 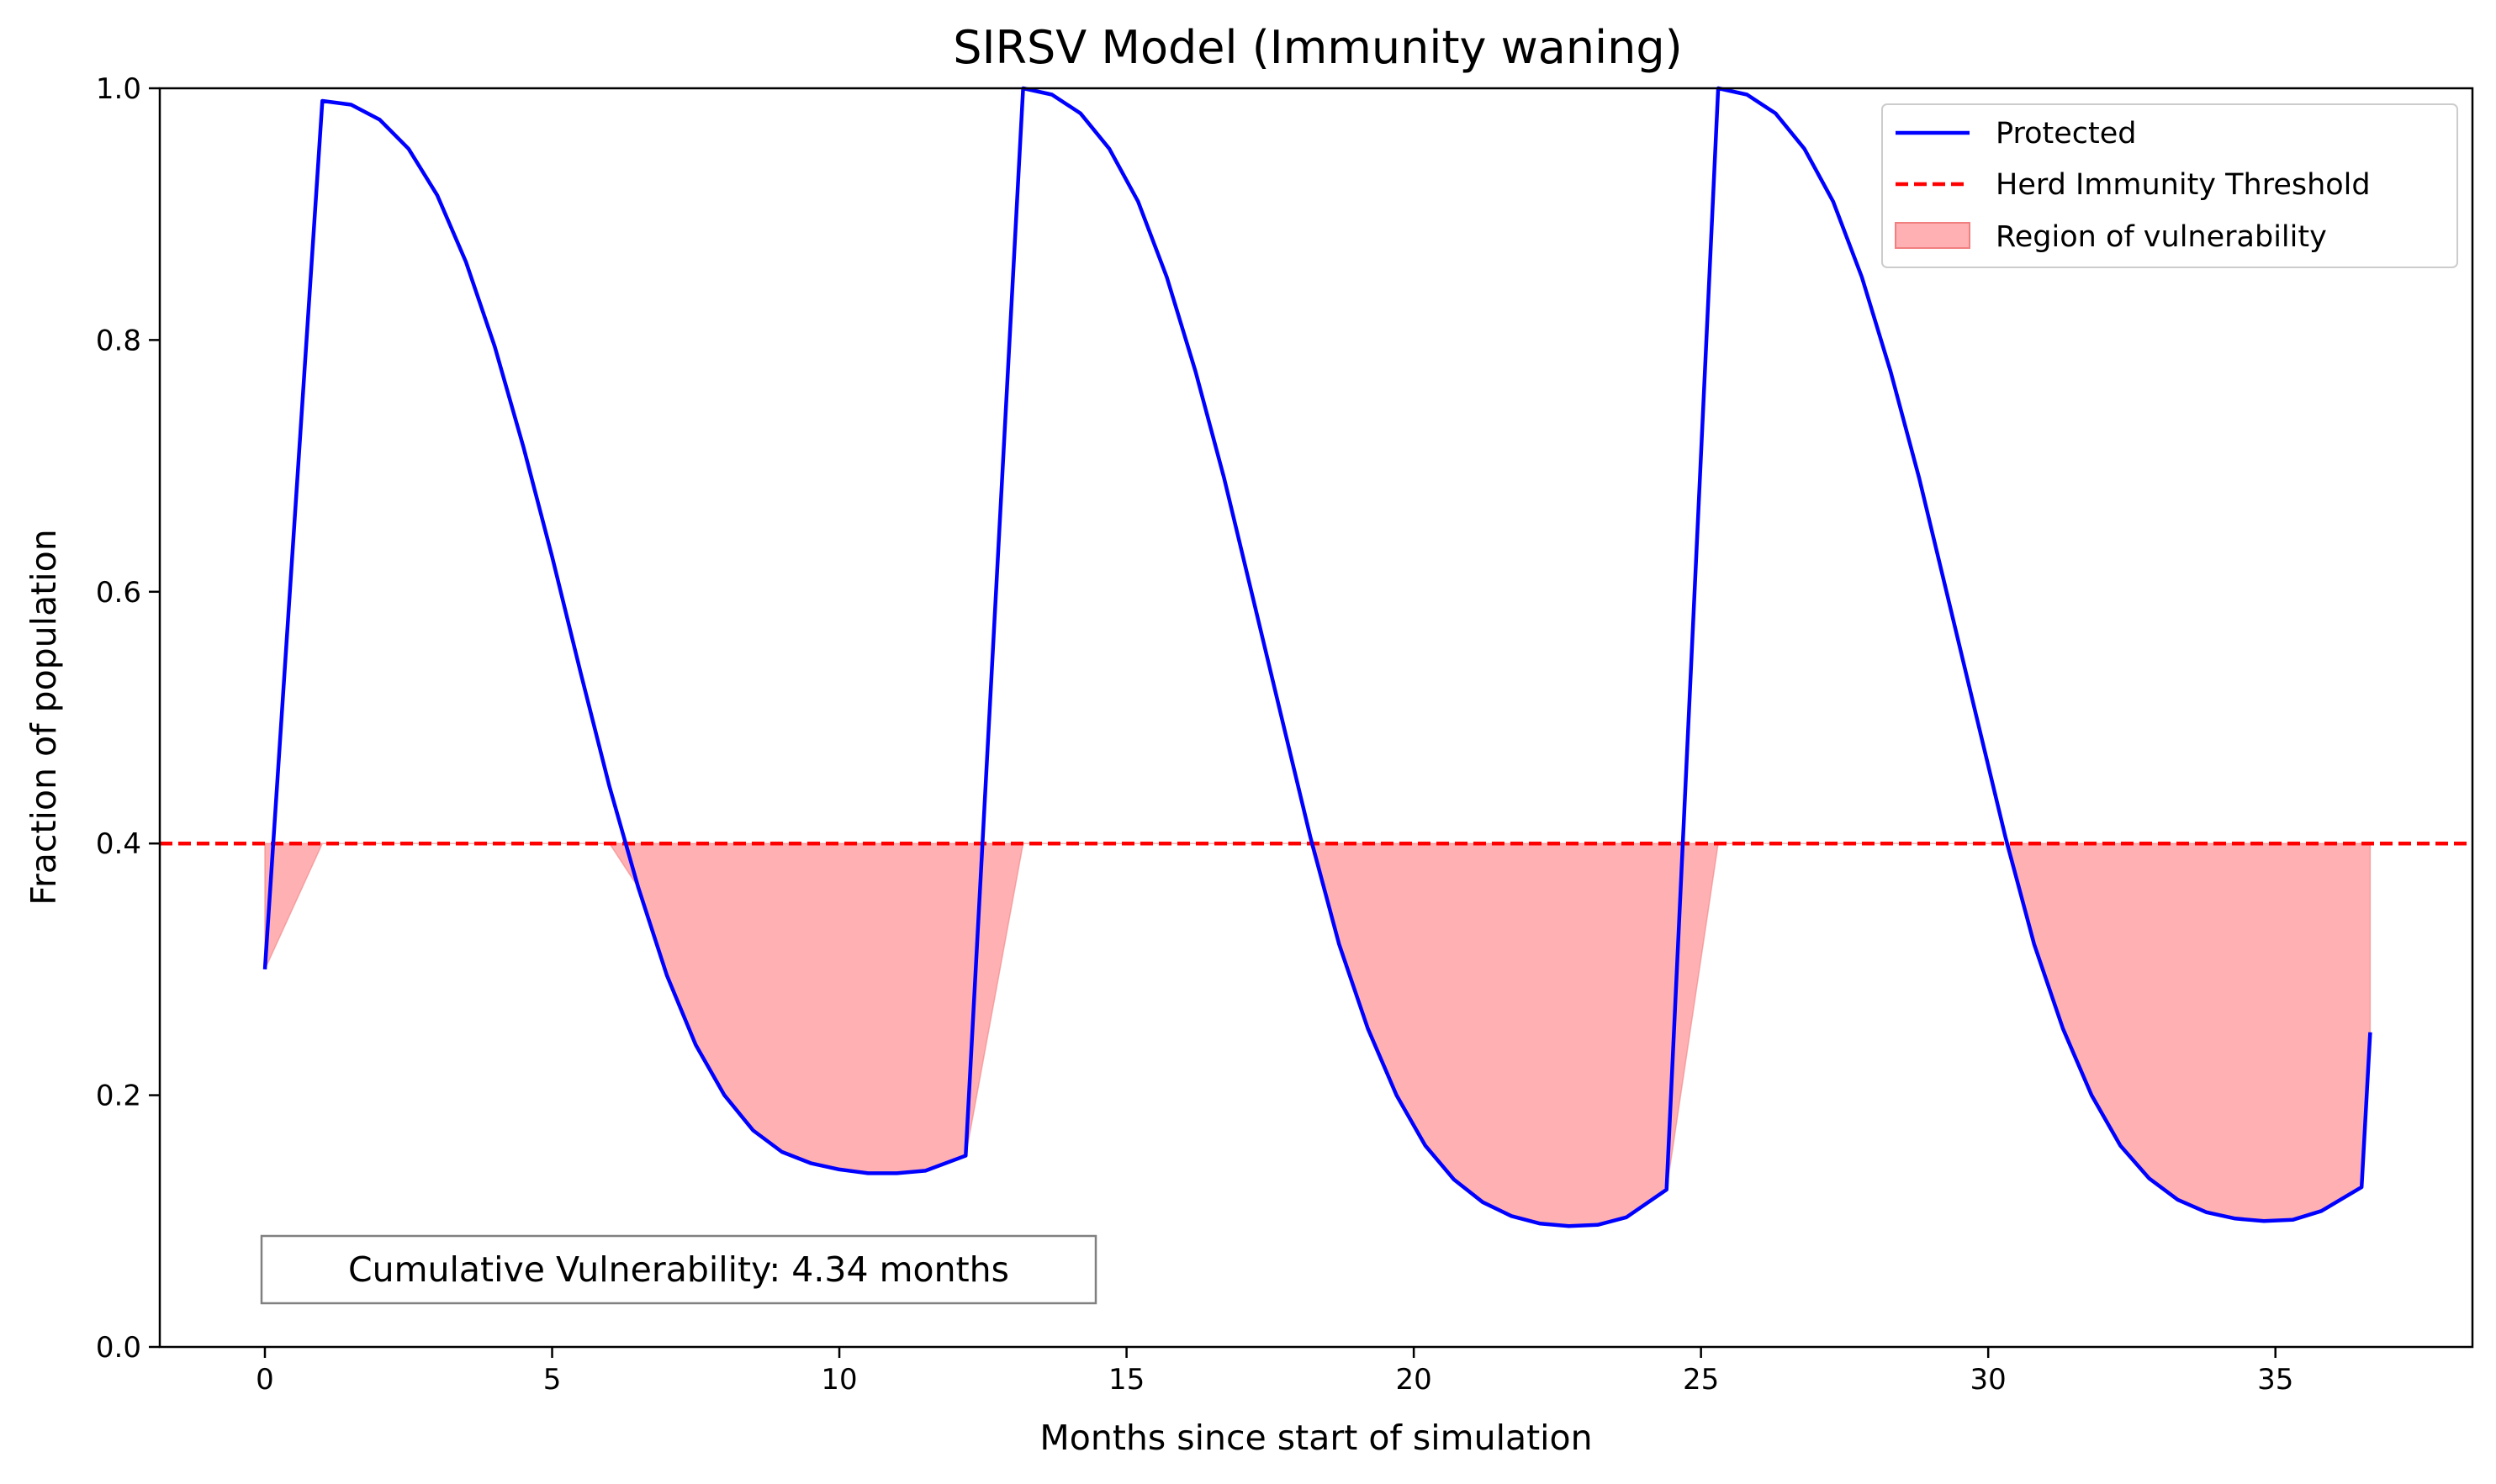 What do you see at coordinates (2161, 237) in the screenshot?
I see `legend-vulnerability-label: Region of vulnerability` at bounding box center [2161, 237].